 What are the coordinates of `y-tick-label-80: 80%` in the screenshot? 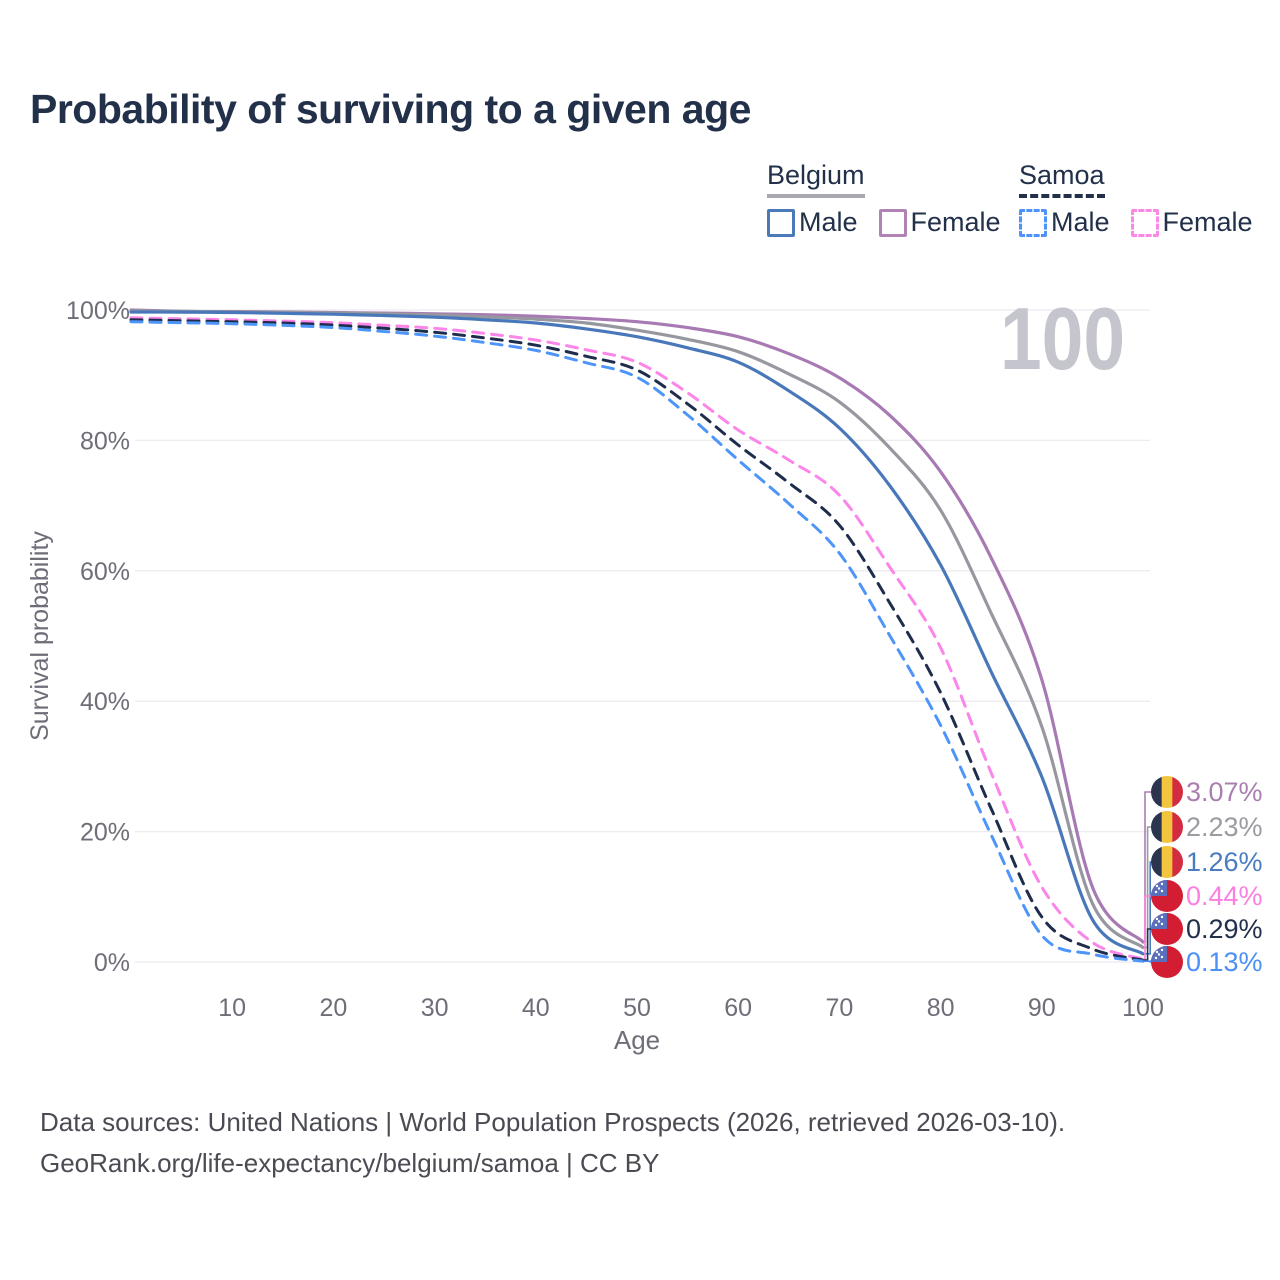 It's located at (105, 441).